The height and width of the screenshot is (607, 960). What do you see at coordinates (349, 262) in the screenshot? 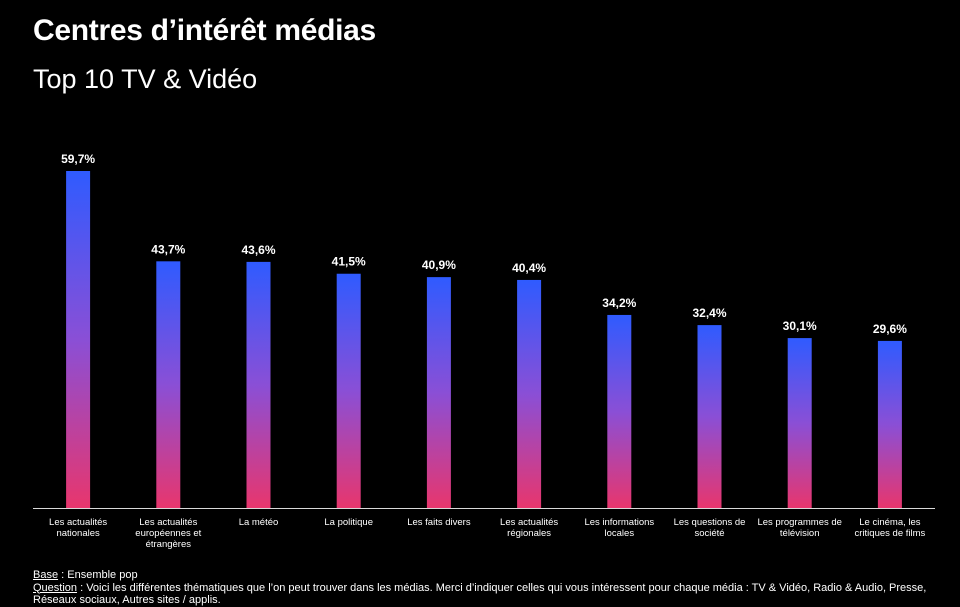
I see `data-label: 41,5%` at bounding box center [349, 262].